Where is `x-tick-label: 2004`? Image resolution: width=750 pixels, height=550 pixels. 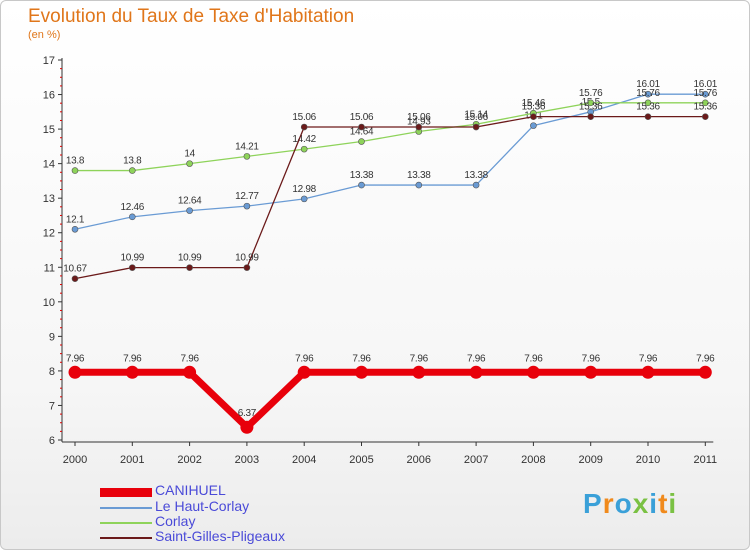 x-tick-label: 2004 is located at coordinates (304, 460).